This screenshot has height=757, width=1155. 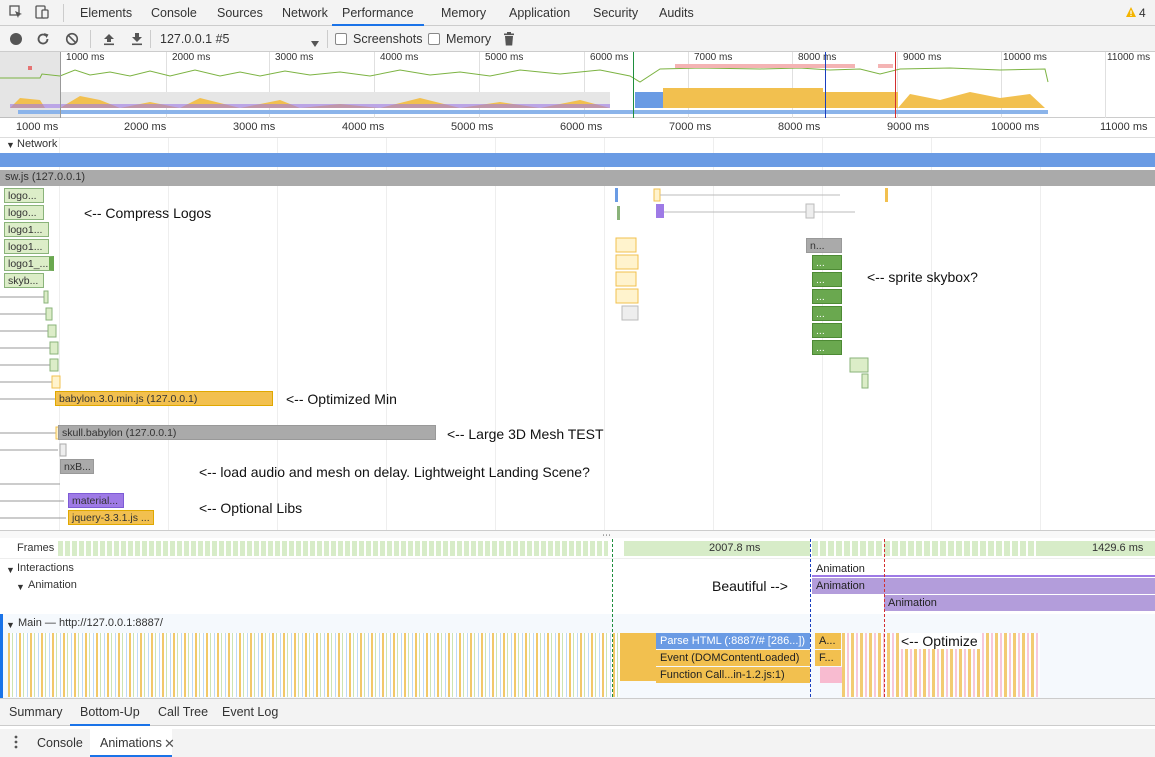 I want to click on tab-console: Console, so click(x=174, y=13).